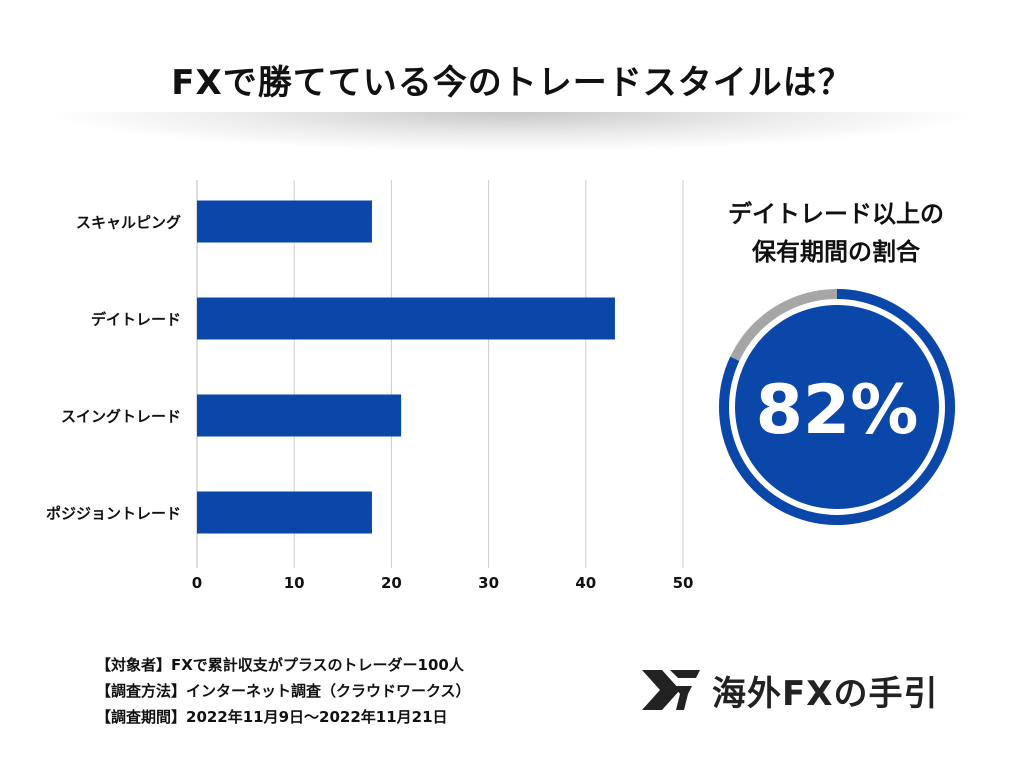  I want to click on x-tick-label: 10, so click(294, 582).